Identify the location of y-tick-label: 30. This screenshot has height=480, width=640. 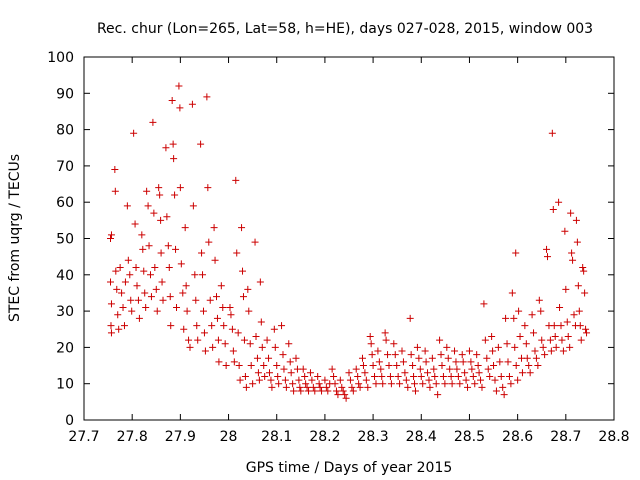
(65, 312).